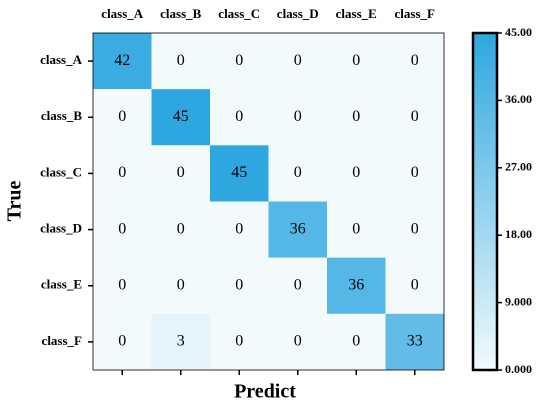  Describe the element at coordinates (518, 234) in the screenshot. I see `colorbar-tick-label: 18.00` at that location.